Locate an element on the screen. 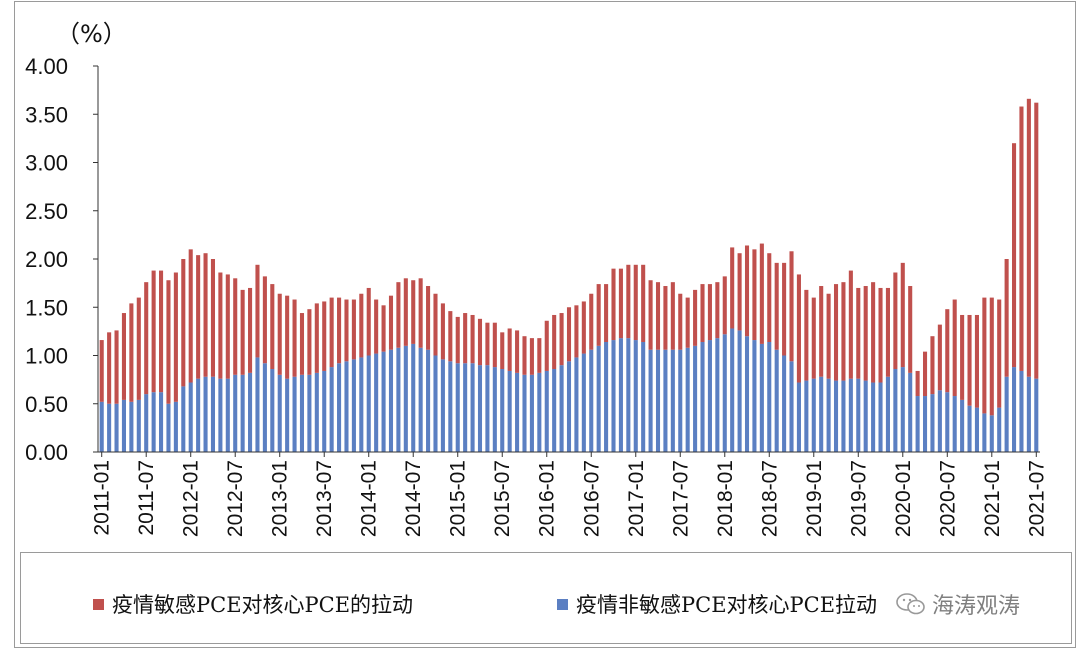 The width and height of the screenshot is (1080, 651). watermark-text: 海涛观涛 is located at coordinates (976, 606).